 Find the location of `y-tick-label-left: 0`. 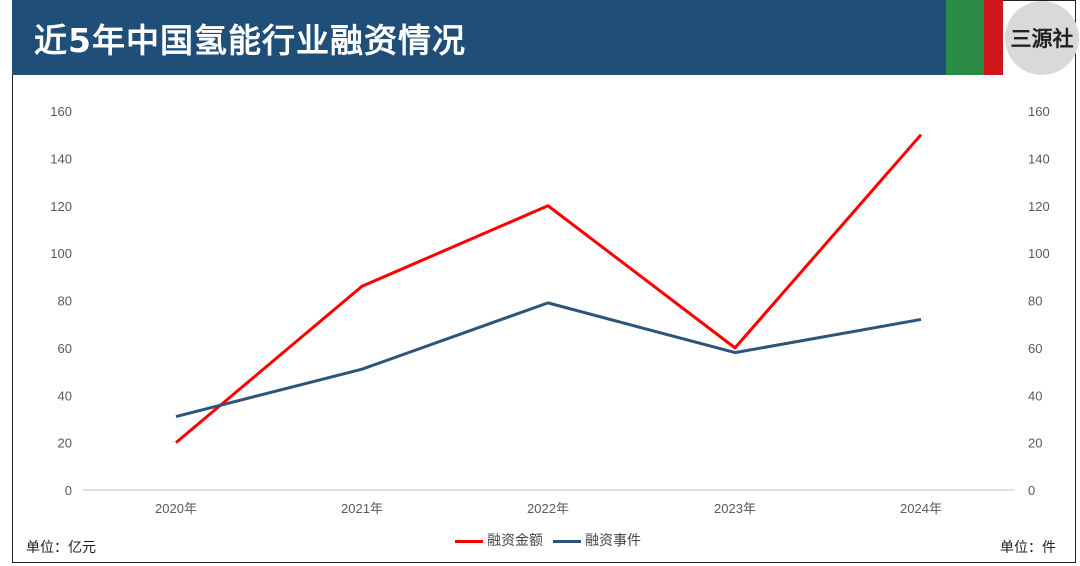

y-tick-label-left: 0 is located at coordinates (68, 490).